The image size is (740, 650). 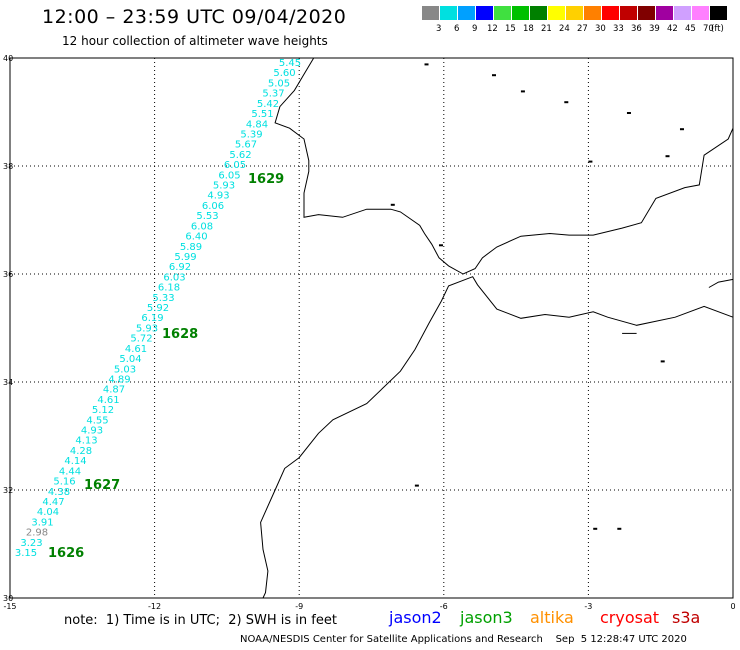 I want to click on wave-height-label: 5.72, so click(x=141, y=339).